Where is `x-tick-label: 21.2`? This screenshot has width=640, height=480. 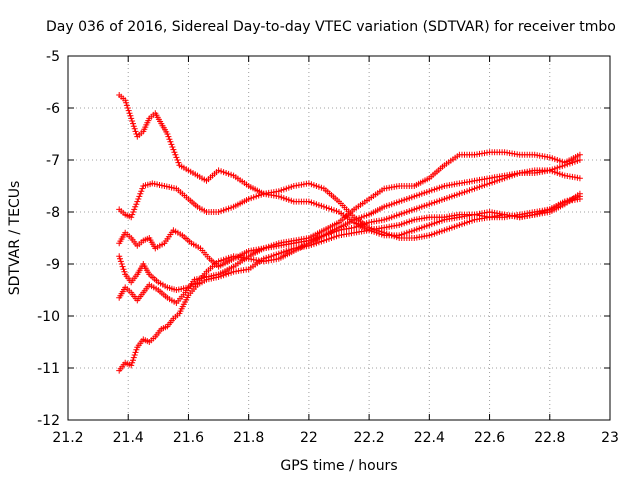
x-tick-label: 21.2 is located at coordinates (67, 438).